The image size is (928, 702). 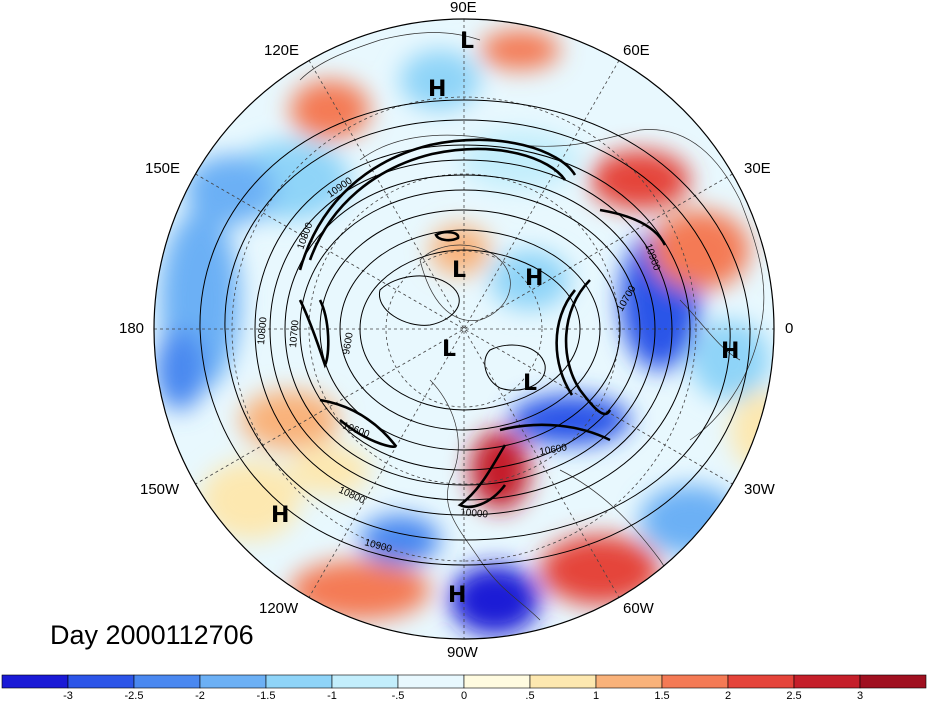 What do you see at coordinates (759, 489) in the screenshot?
I see `lon-label-30w: 30W` at bounding box center [759, 489].